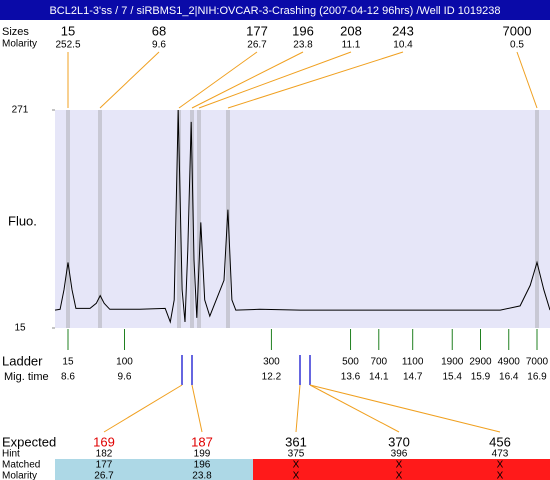 The image size is (550, 480). I want to click on ladder-time: 13.6, so click(351, 377).